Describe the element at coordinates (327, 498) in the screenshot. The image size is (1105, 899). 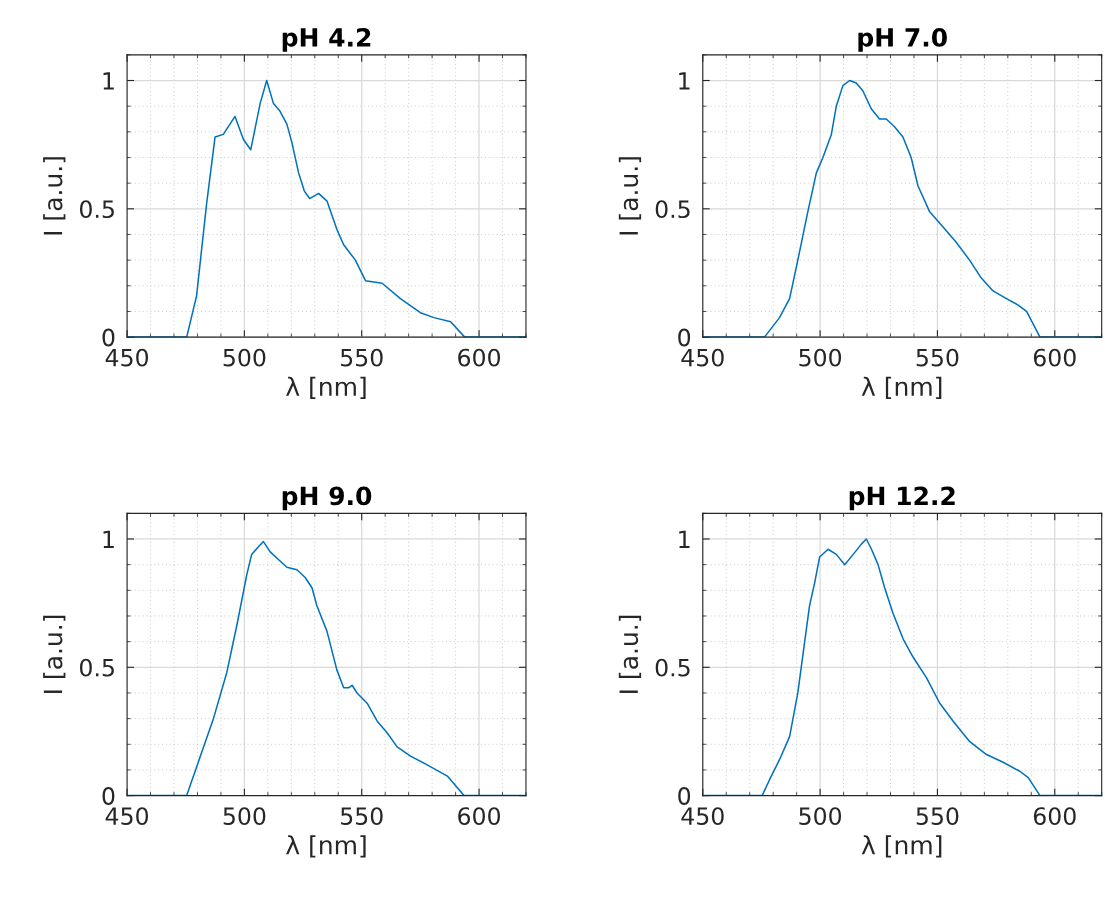
I see `chart-title: pH 9.0` at that location.